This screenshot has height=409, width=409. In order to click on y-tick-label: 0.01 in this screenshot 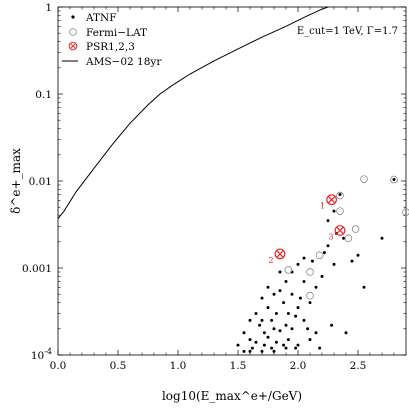, I will do `click(40, 182)`.